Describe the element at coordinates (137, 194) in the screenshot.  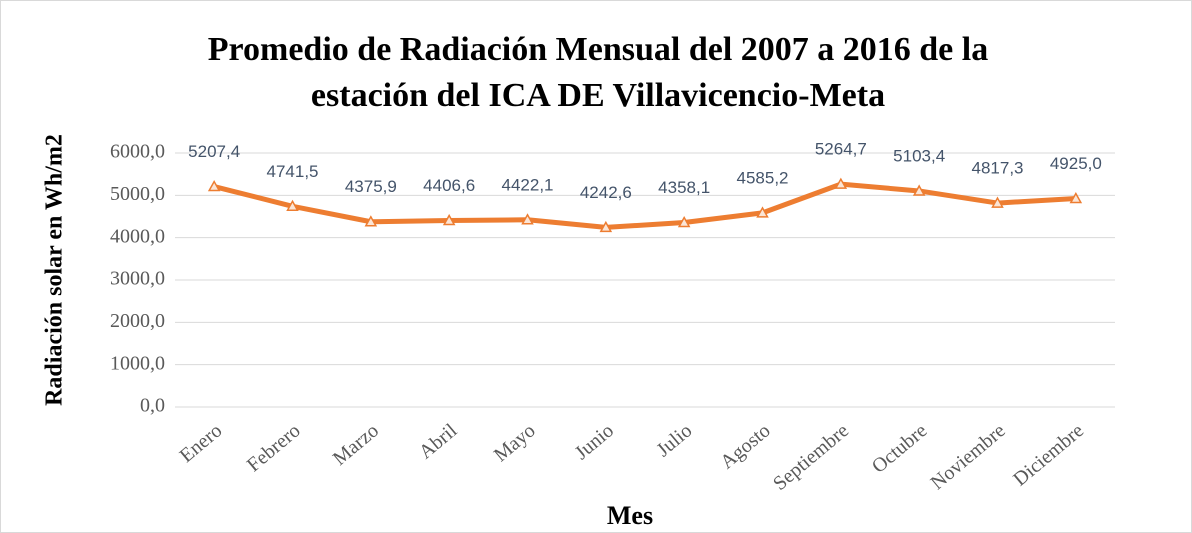
I see `y-tick-label: 5000,0` at that location.